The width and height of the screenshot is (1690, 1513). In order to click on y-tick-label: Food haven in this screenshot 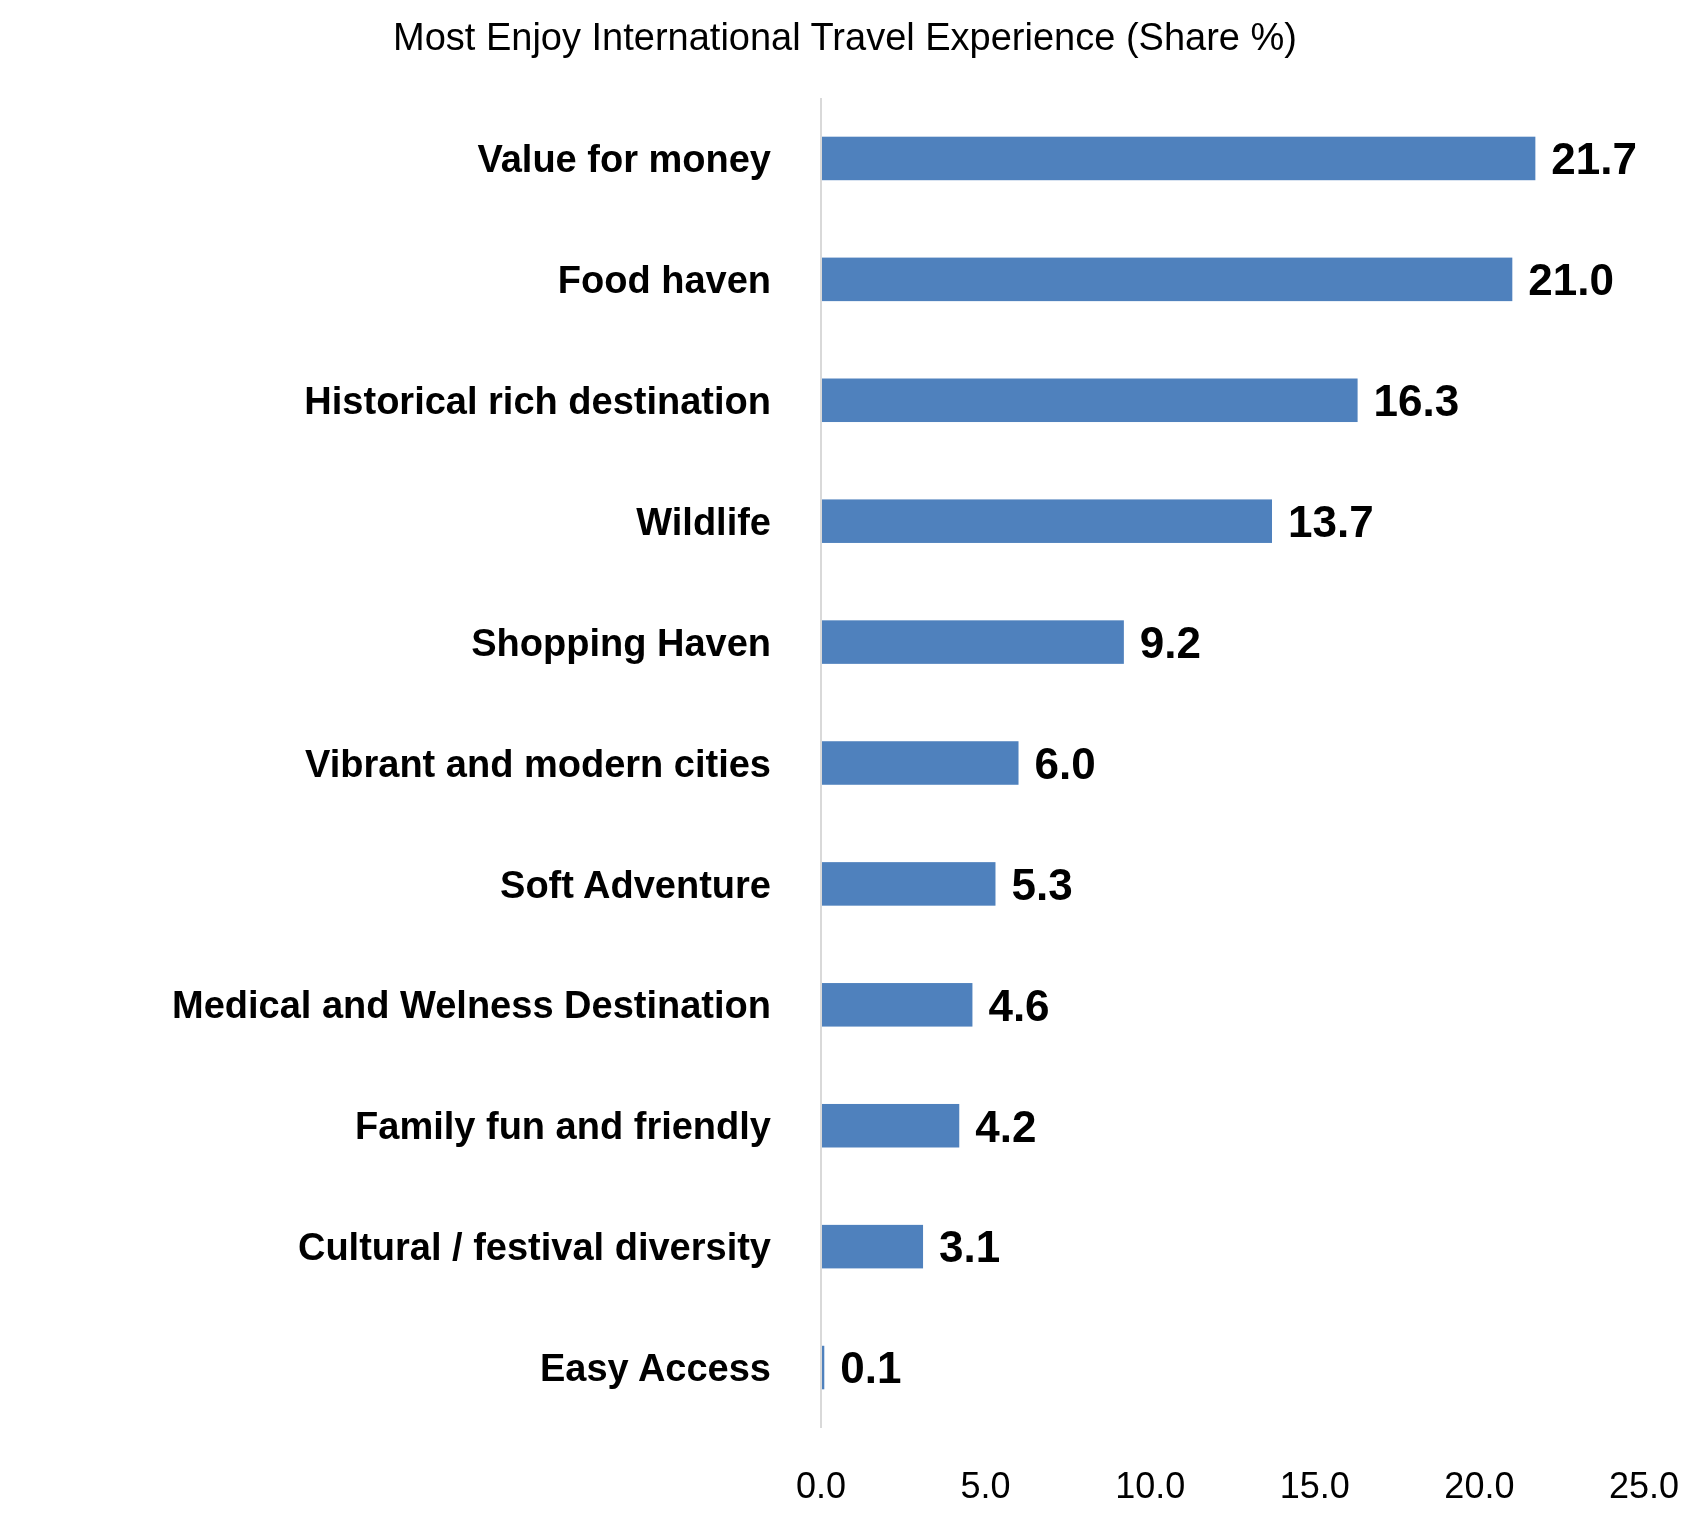, I will do `click(664, 280)`.